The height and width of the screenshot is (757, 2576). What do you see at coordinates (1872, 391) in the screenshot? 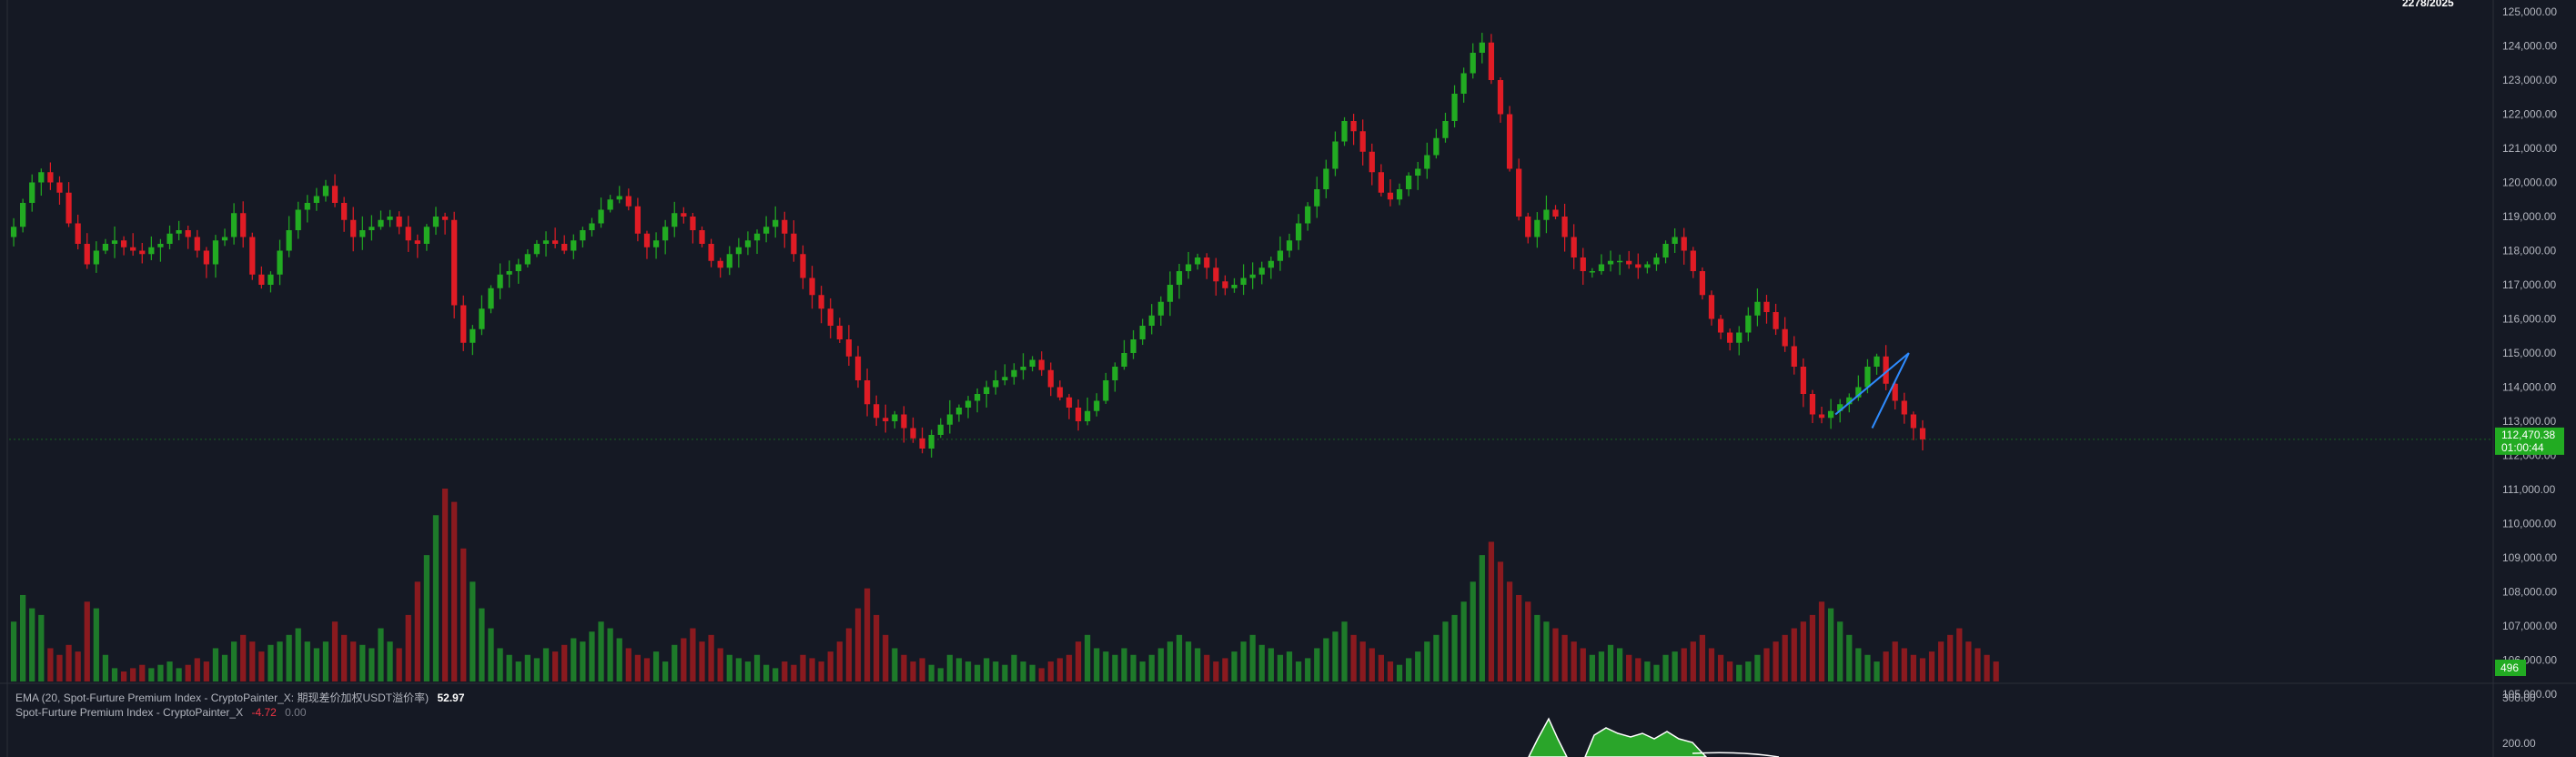
I see `trend-lines` at bounding box center [1872, 391].